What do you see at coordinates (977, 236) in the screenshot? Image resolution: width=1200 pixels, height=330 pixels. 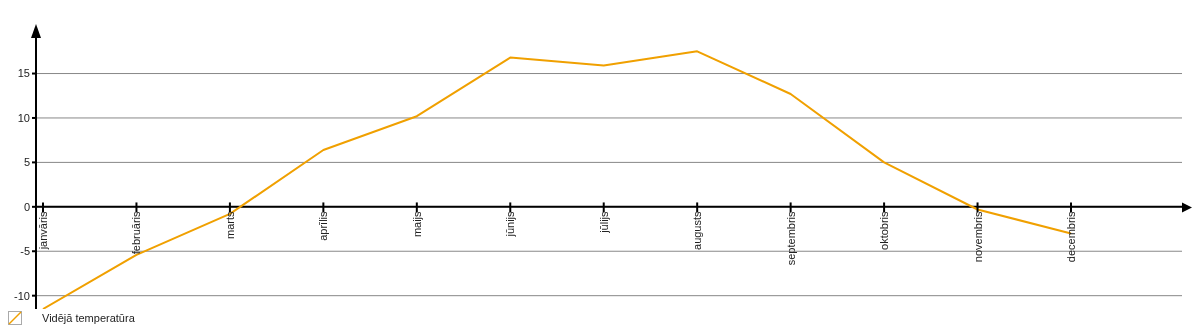 I see `x-tick-label: novembris` at bounding box center [977, 236].